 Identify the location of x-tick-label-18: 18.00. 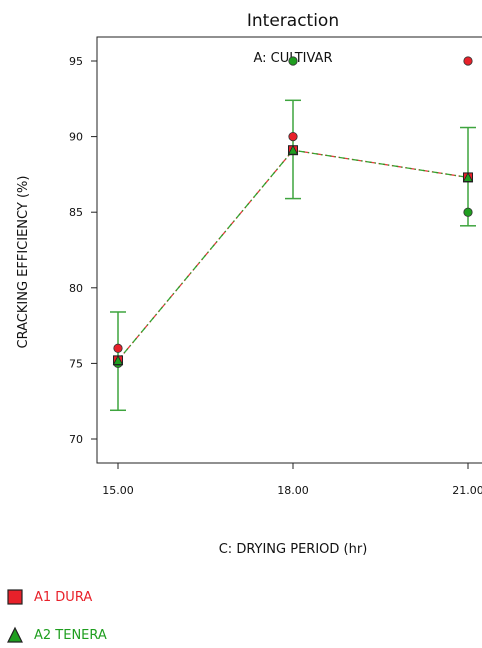
(293, 490).